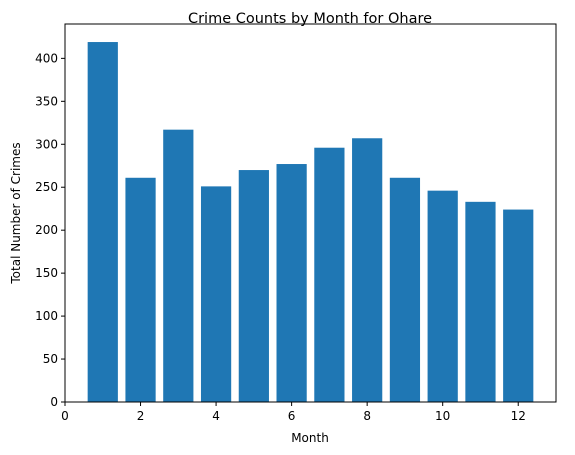  I want to click on x-tick-label: 4, so click(216, 416).